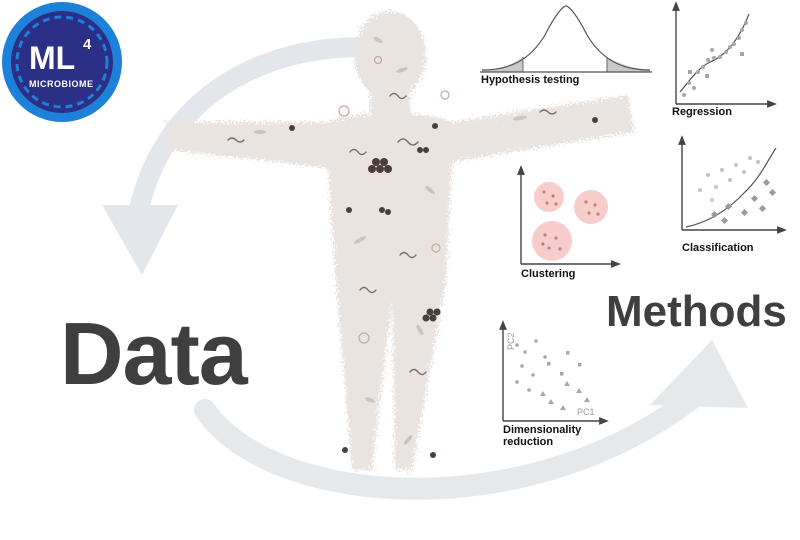 Image resolution: width=800 pixels, height=540 pixels. Describe the element at coordinates (511, 341) in the screenshot. I see `pc2-label: PC2` at that location.